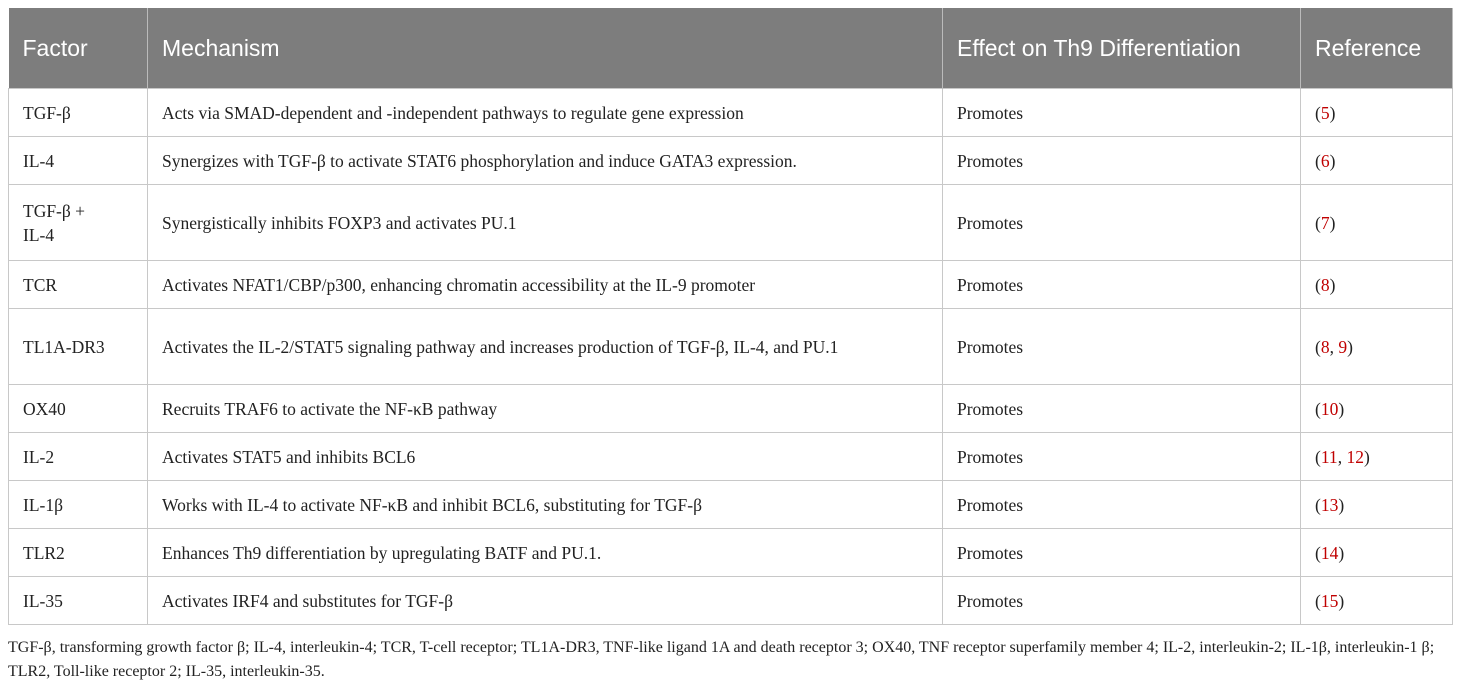  I want to click on header-cell: Effect on Th9 Differentiation, so click(1121, 48).